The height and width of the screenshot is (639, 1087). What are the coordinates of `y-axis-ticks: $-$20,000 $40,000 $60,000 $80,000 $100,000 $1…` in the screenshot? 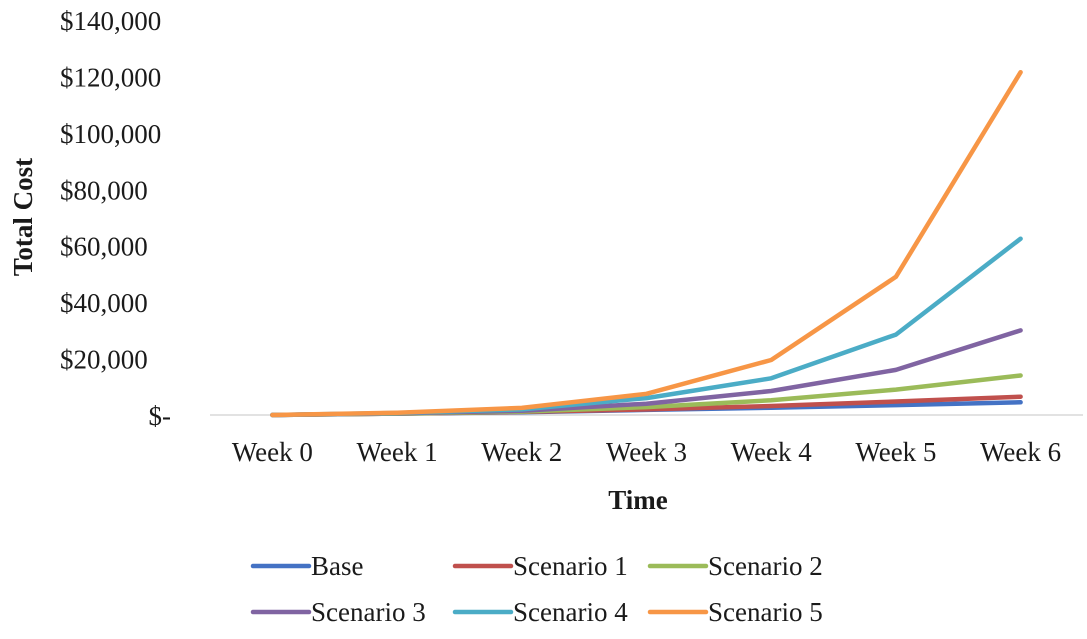 It's located at (115, 218).